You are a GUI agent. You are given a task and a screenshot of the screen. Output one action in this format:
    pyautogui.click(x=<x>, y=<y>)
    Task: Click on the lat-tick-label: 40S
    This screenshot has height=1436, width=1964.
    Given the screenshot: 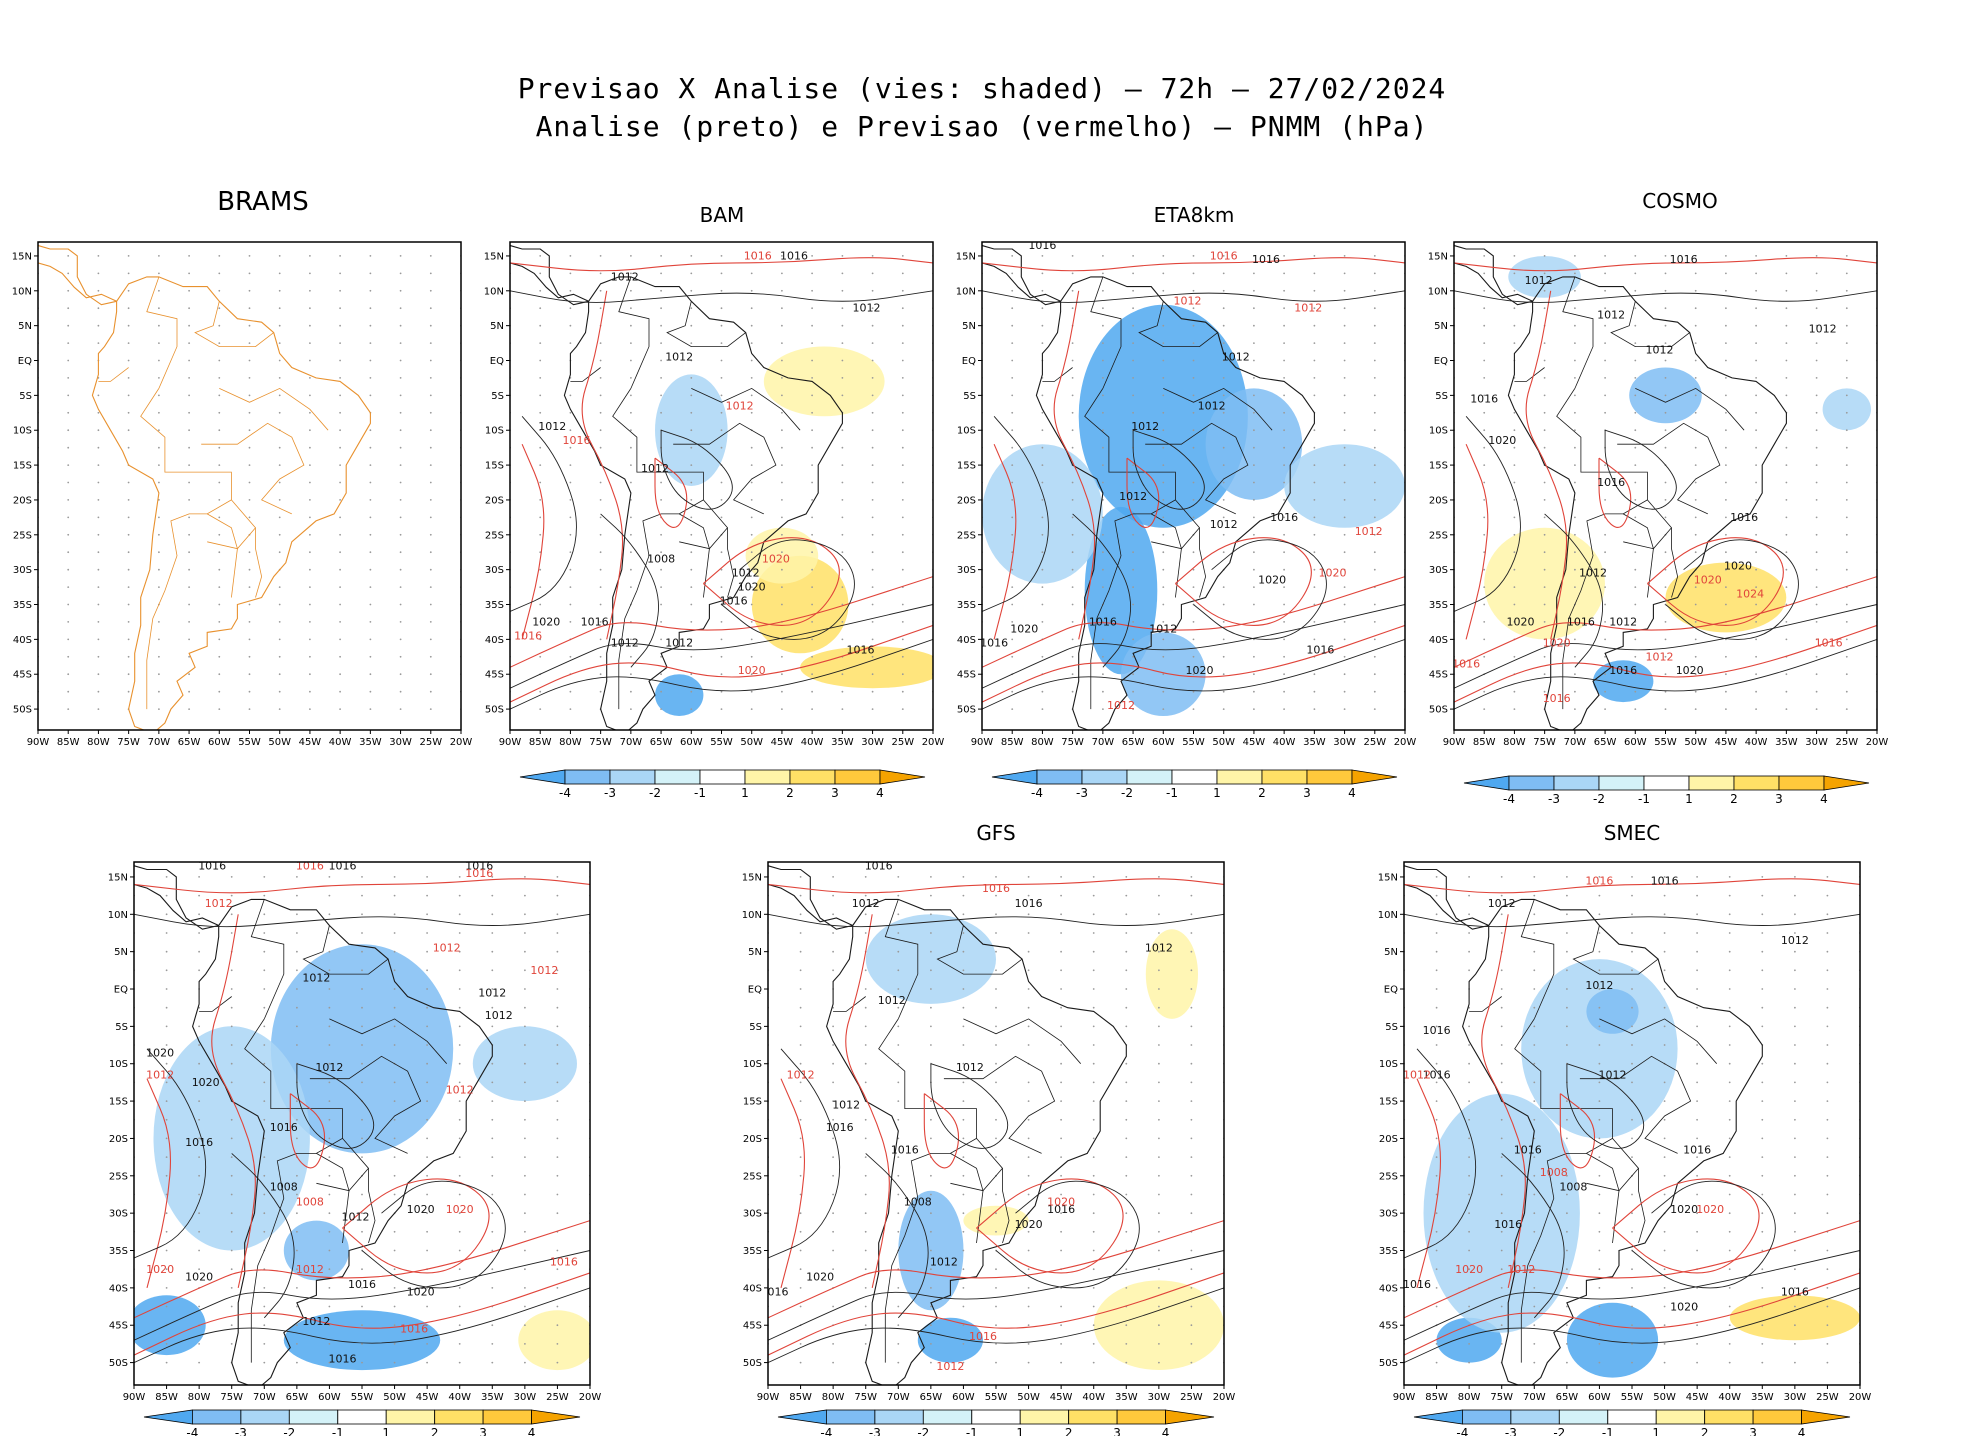 What is the action you would take?
    pyautogui.click(x=118, y=1288)
    